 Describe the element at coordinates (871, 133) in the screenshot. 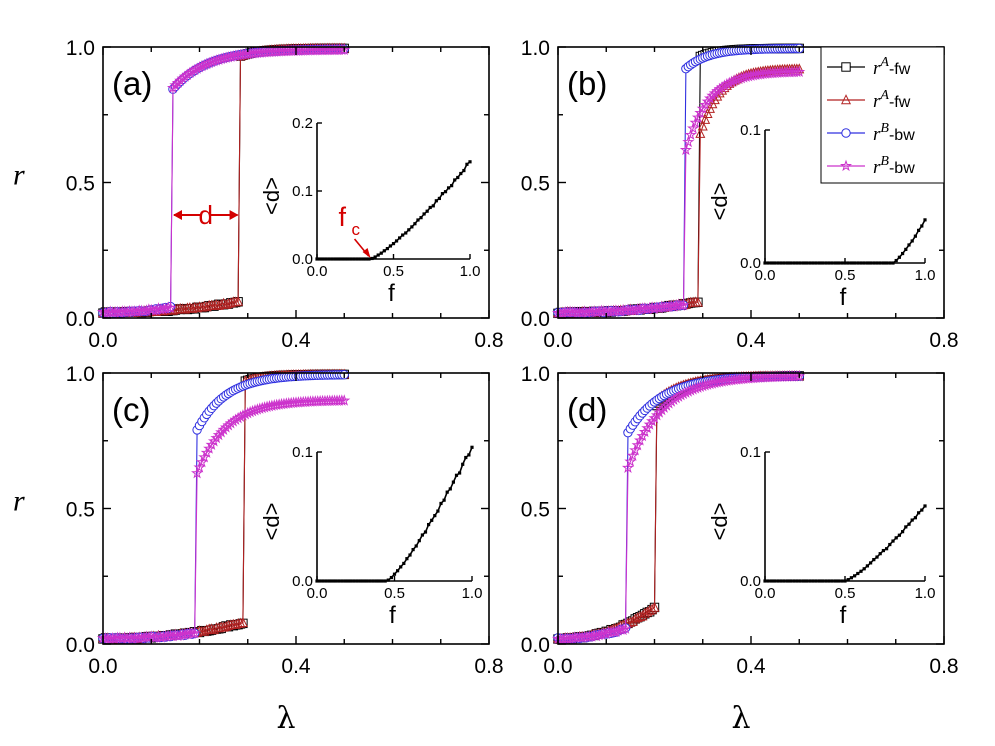

I see `legend-entry-2: rB-bw` at that location.